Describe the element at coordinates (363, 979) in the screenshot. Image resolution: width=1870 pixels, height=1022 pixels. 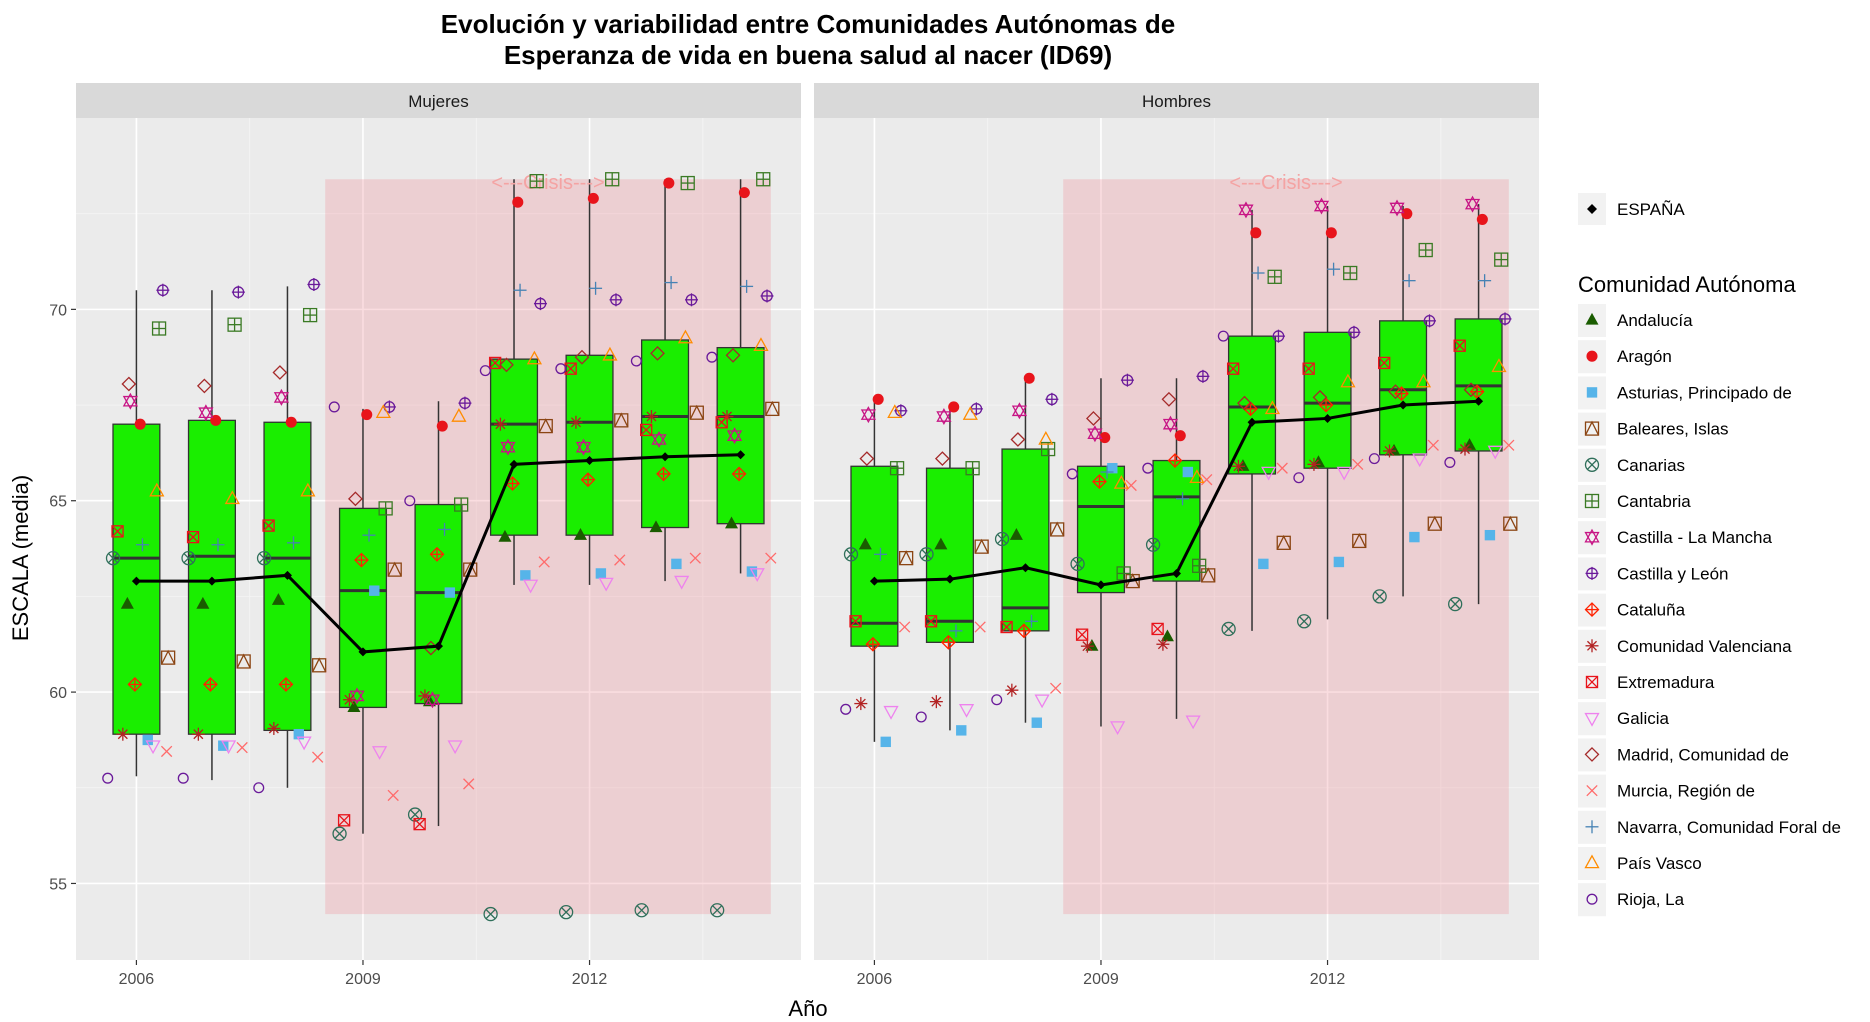
I see `x-tick-label: 2009` at that location.